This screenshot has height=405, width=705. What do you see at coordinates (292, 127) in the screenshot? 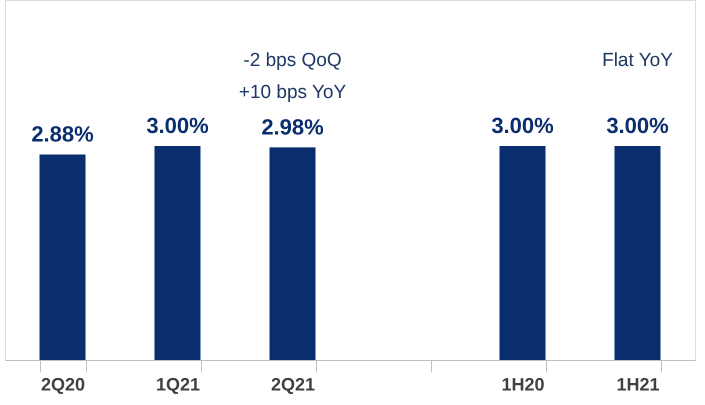
I see `data-label: 2.98%` at bounding box center [292, 127].